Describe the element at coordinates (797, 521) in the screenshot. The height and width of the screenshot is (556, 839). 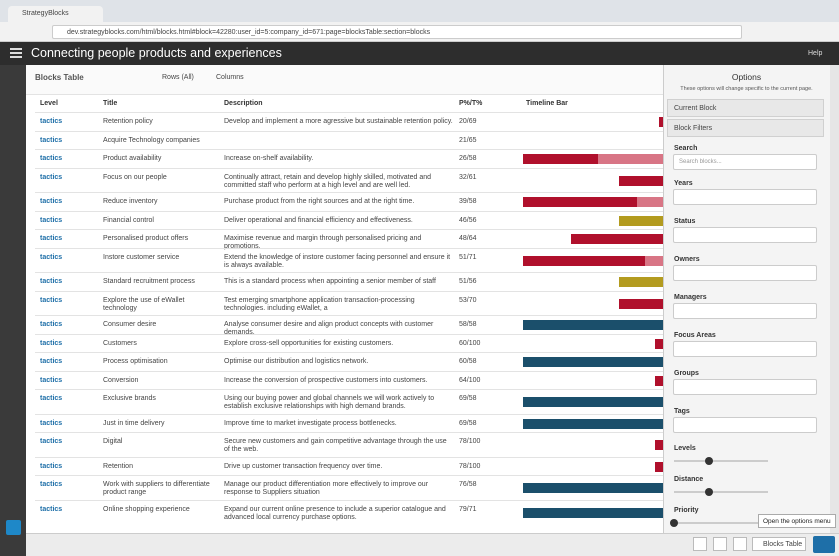
I see `tooltip: Open the options menu` at that location.